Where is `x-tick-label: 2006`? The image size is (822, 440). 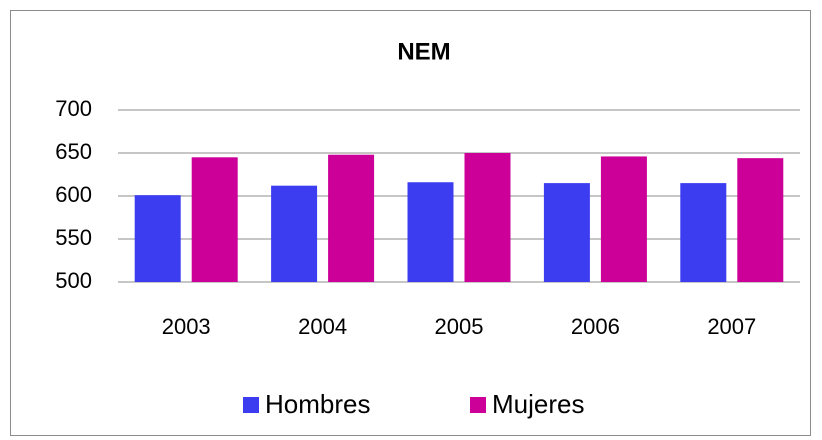 x-tick-label: 2006 is located at coordinates (595, 326).